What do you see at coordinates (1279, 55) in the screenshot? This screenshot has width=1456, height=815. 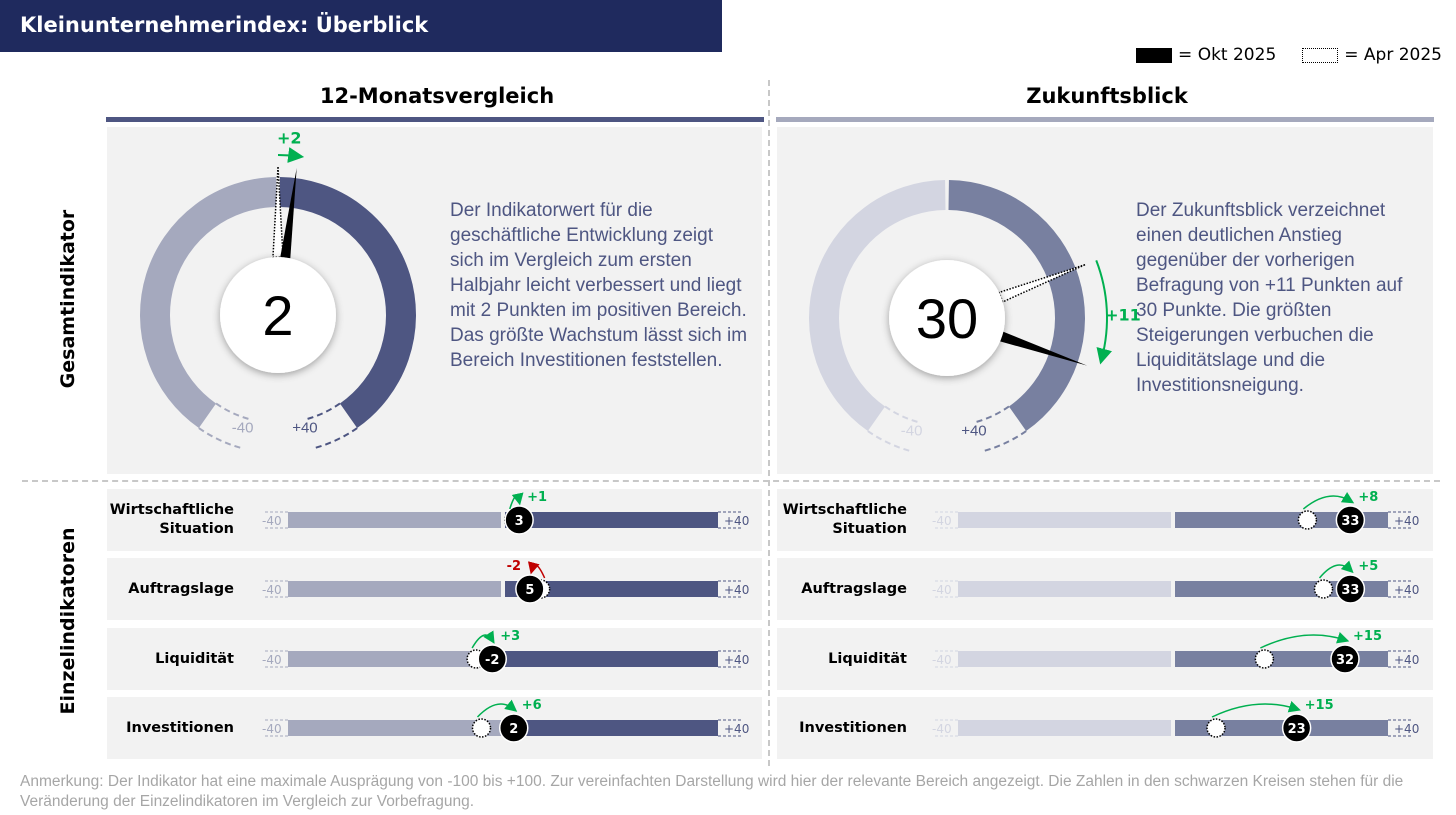 I see `legend: = Okt 2025 = Apr 2025` at bounding box center [1279, 55].